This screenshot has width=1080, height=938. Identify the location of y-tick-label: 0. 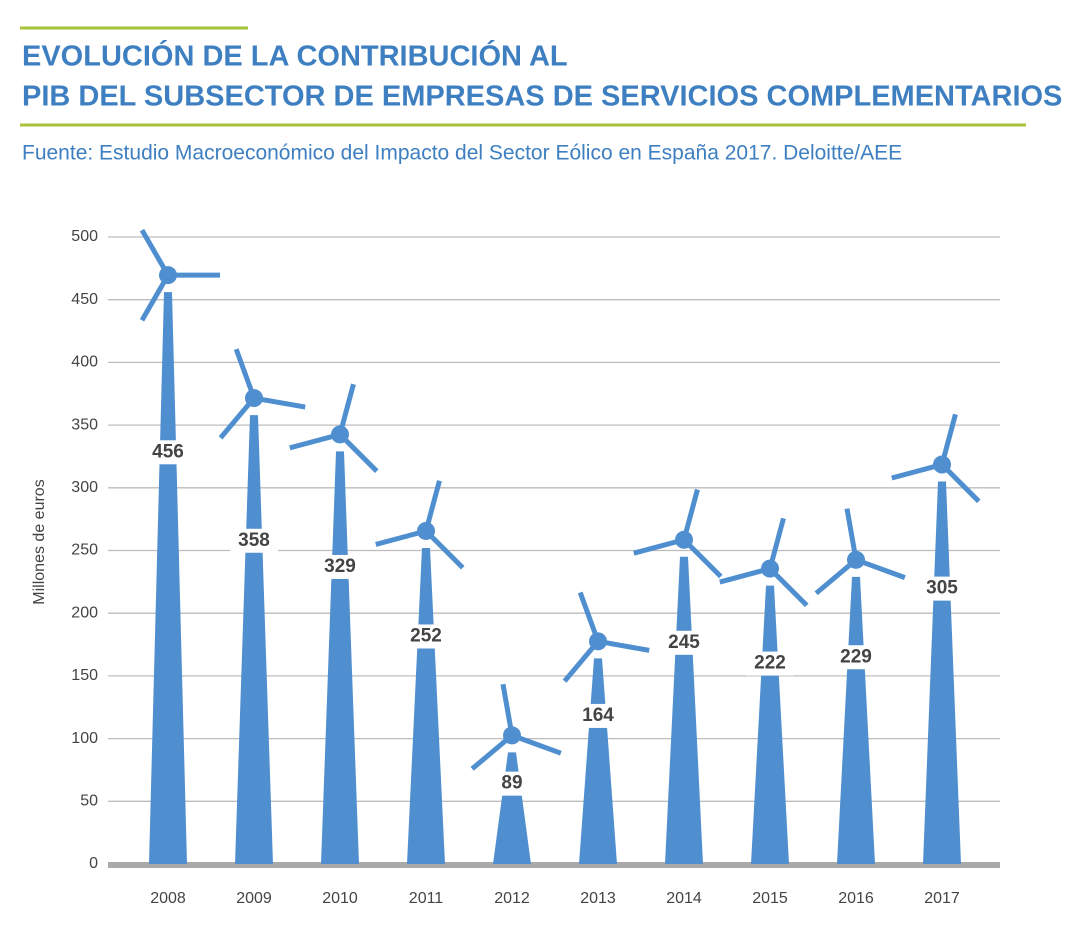
(93, 863).